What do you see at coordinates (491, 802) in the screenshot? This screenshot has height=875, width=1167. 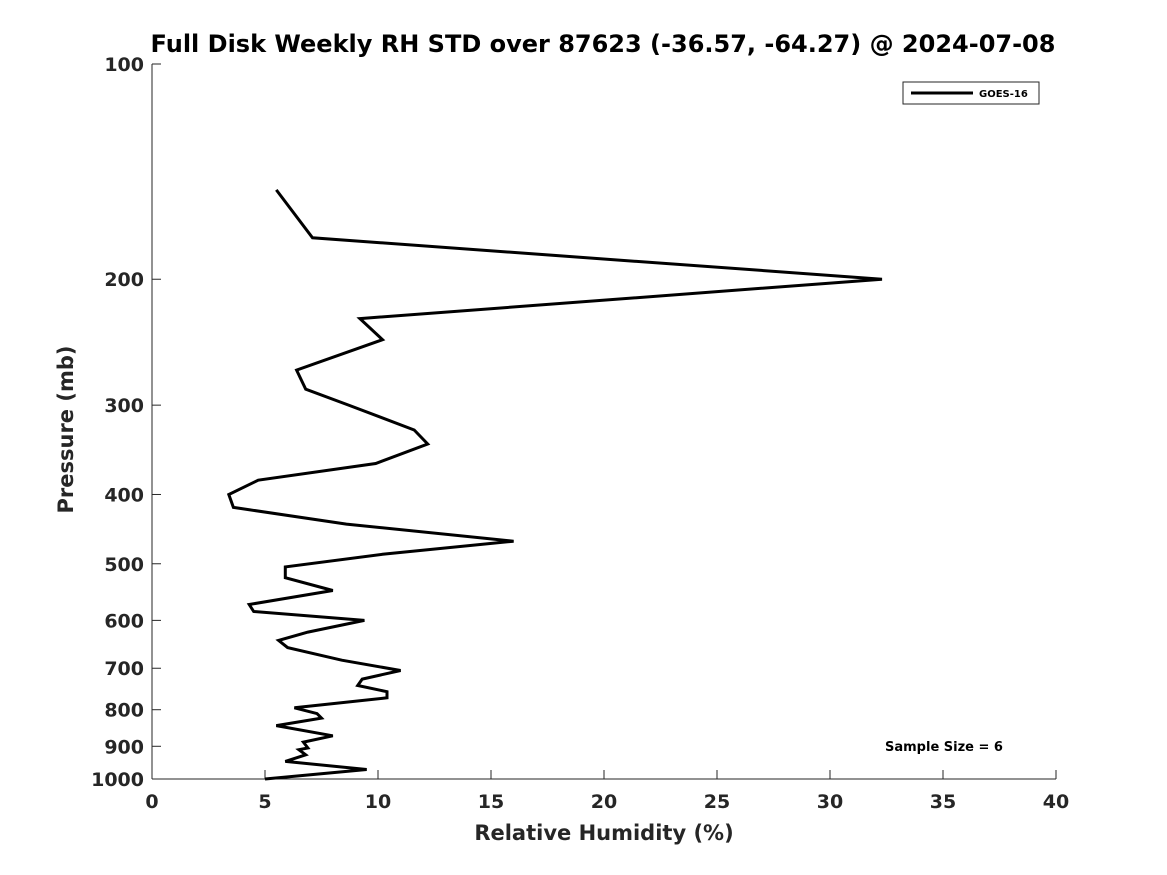 I see `x-tick-label: 15` at bounding box center [491, 802].